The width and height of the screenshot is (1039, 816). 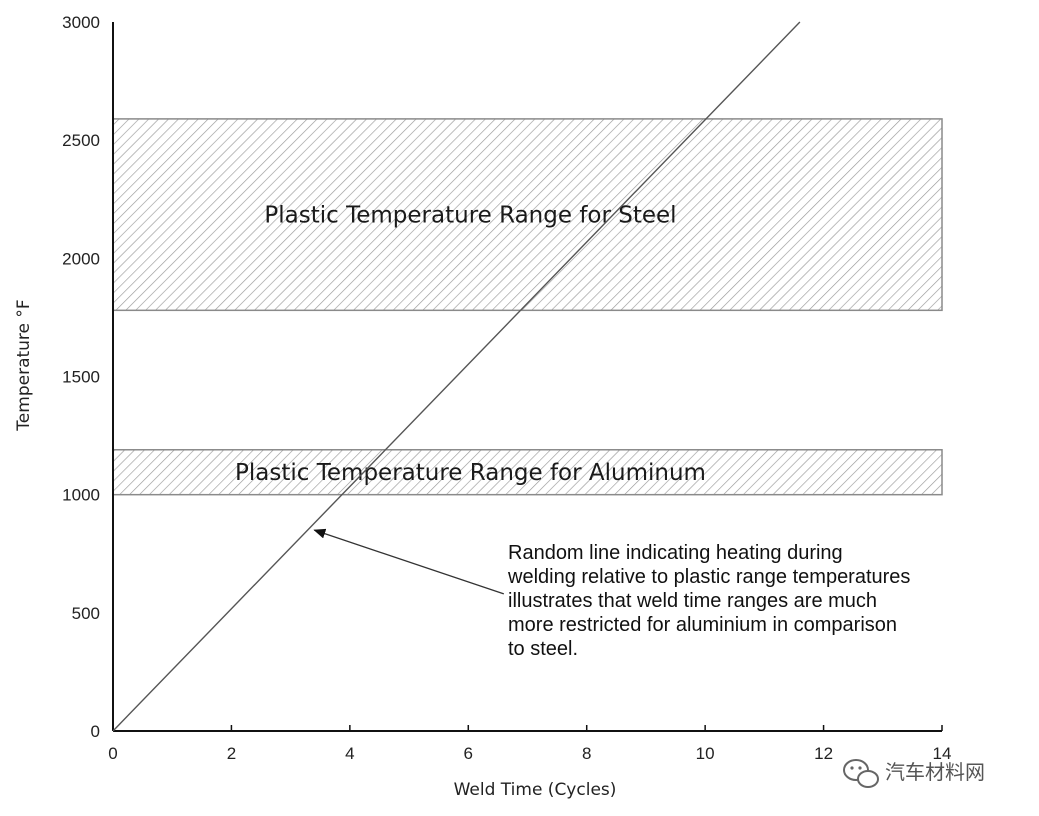 I want to click on x-tick-label: 6, so click(x=468, y=753).